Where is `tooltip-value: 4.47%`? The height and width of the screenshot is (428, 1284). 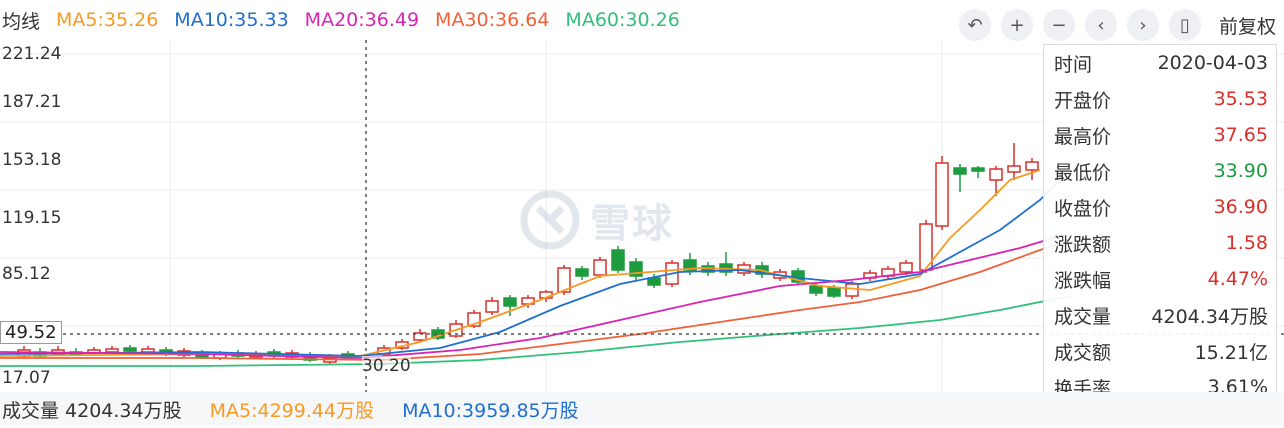 tooltip-value: 4.47% is located at coordinates (1237, 279).